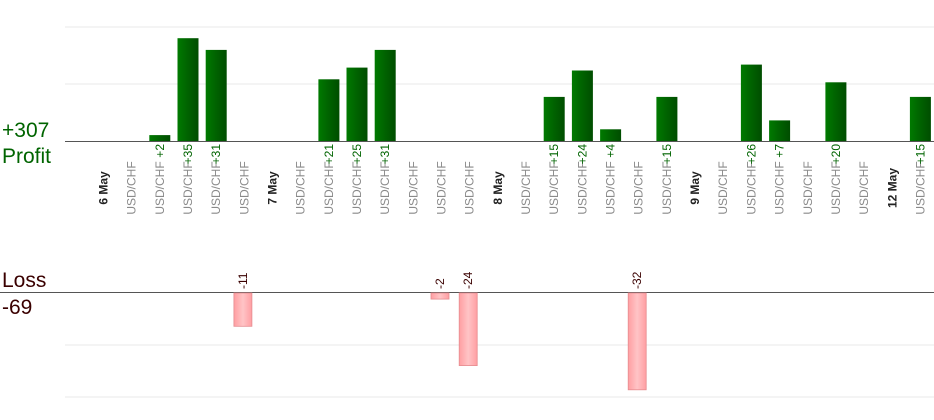  I want to click on profit-value-label: +2, so click(160, 151).